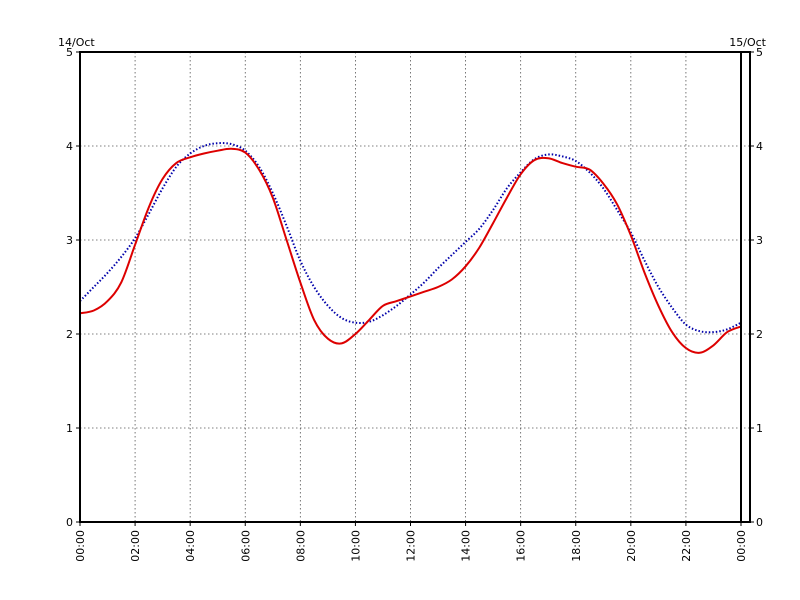  What do you see at coordinates (135, 546) in the screenshot?
I see `x-tick-label: 02:00` at bounding box center [135, 546].